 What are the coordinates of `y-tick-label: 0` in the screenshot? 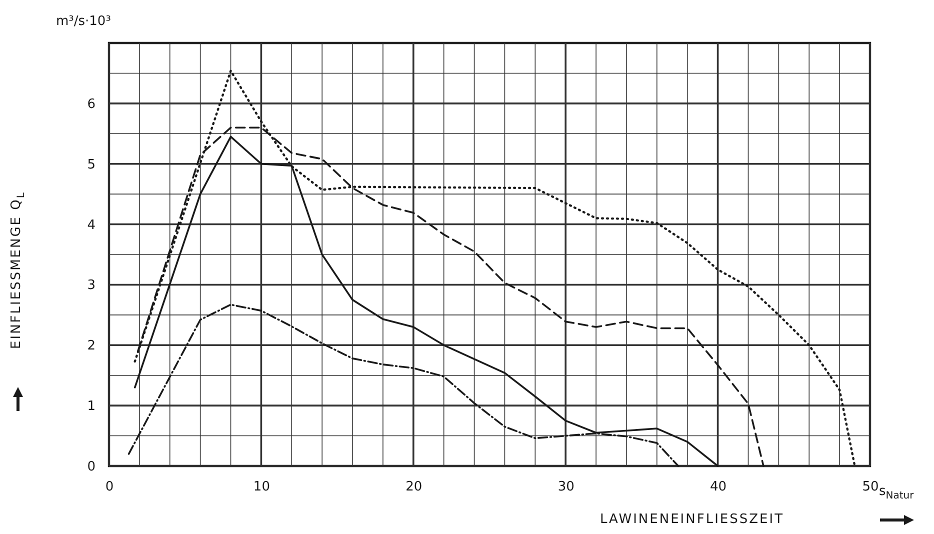 It's located at (91, 467).